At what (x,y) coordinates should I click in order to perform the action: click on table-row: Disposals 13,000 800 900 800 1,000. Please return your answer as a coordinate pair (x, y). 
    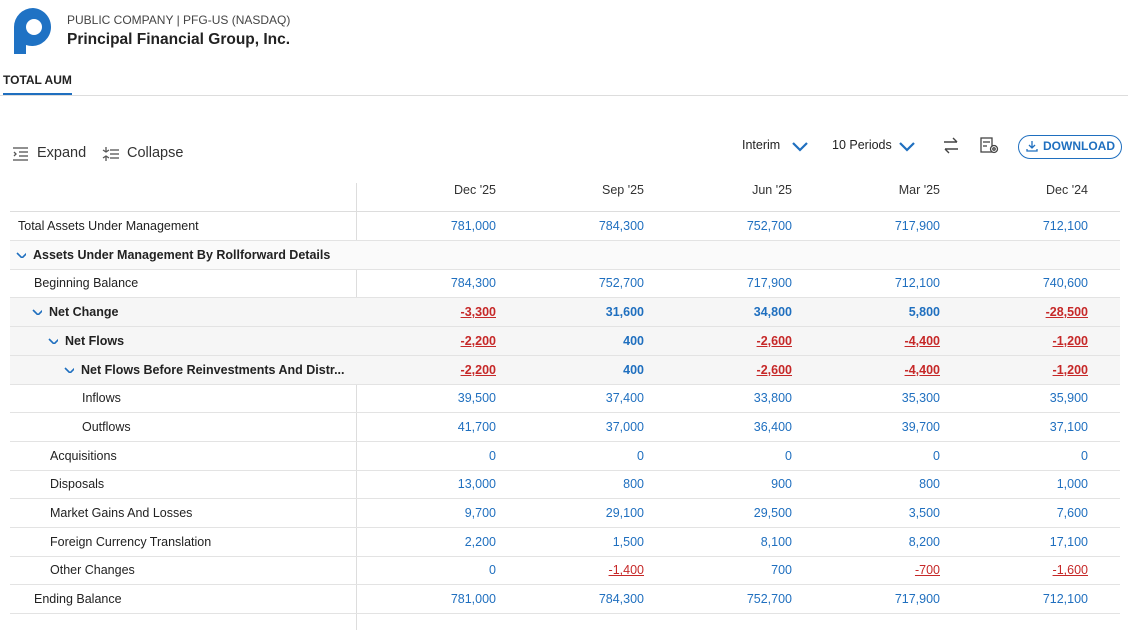
    Looking at the image, I should click on (565, 485).